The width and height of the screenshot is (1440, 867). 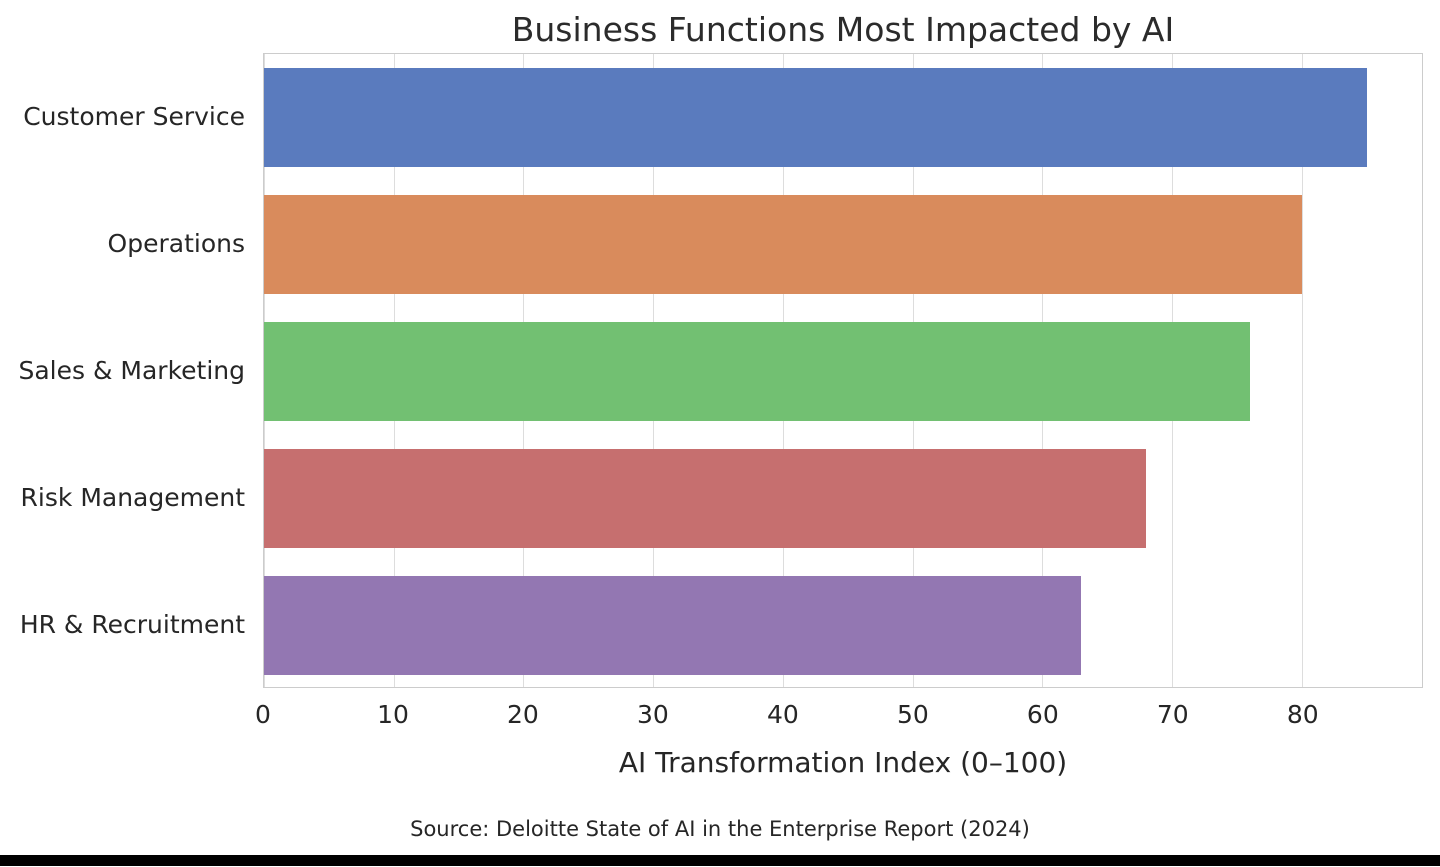 What do you see at coordinates (783, 244) in the screenshot?
I see `bar-operations` at bounding box center [783, 244].